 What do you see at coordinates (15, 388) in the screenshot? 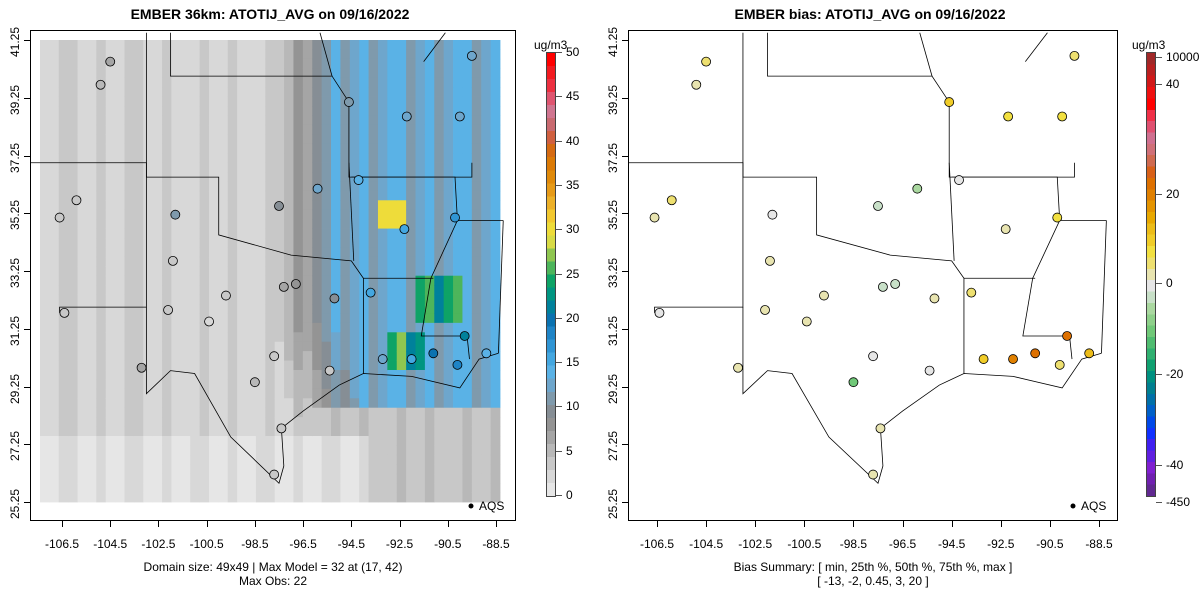
I see `left-y-tick-label: 29.25` at bounding box center [15, 388].